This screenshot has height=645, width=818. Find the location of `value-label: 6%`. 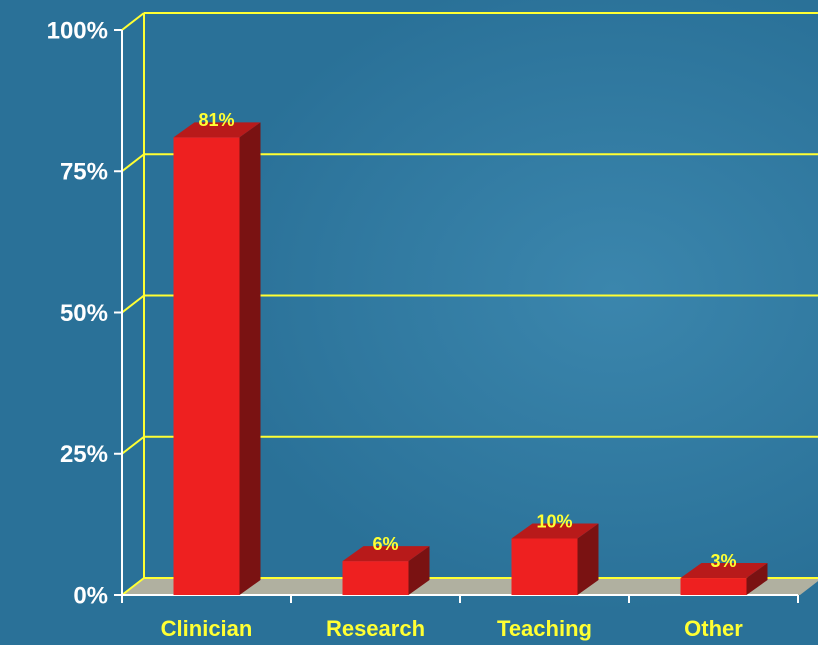

value-label: 6% is located at coordinates (385, 544).